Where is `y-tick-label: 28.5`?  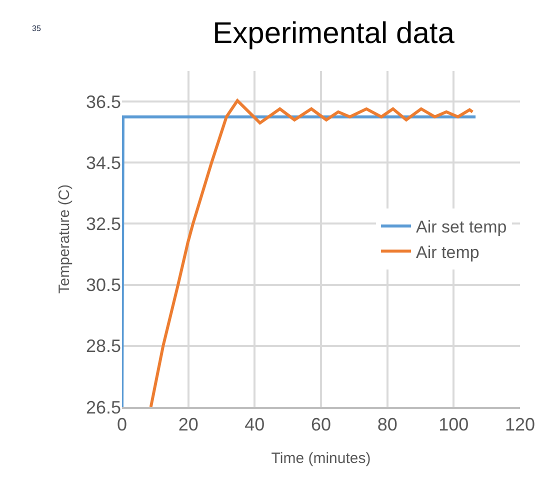
y-tick-label: 28.5 is located at coordinates (103, 346).